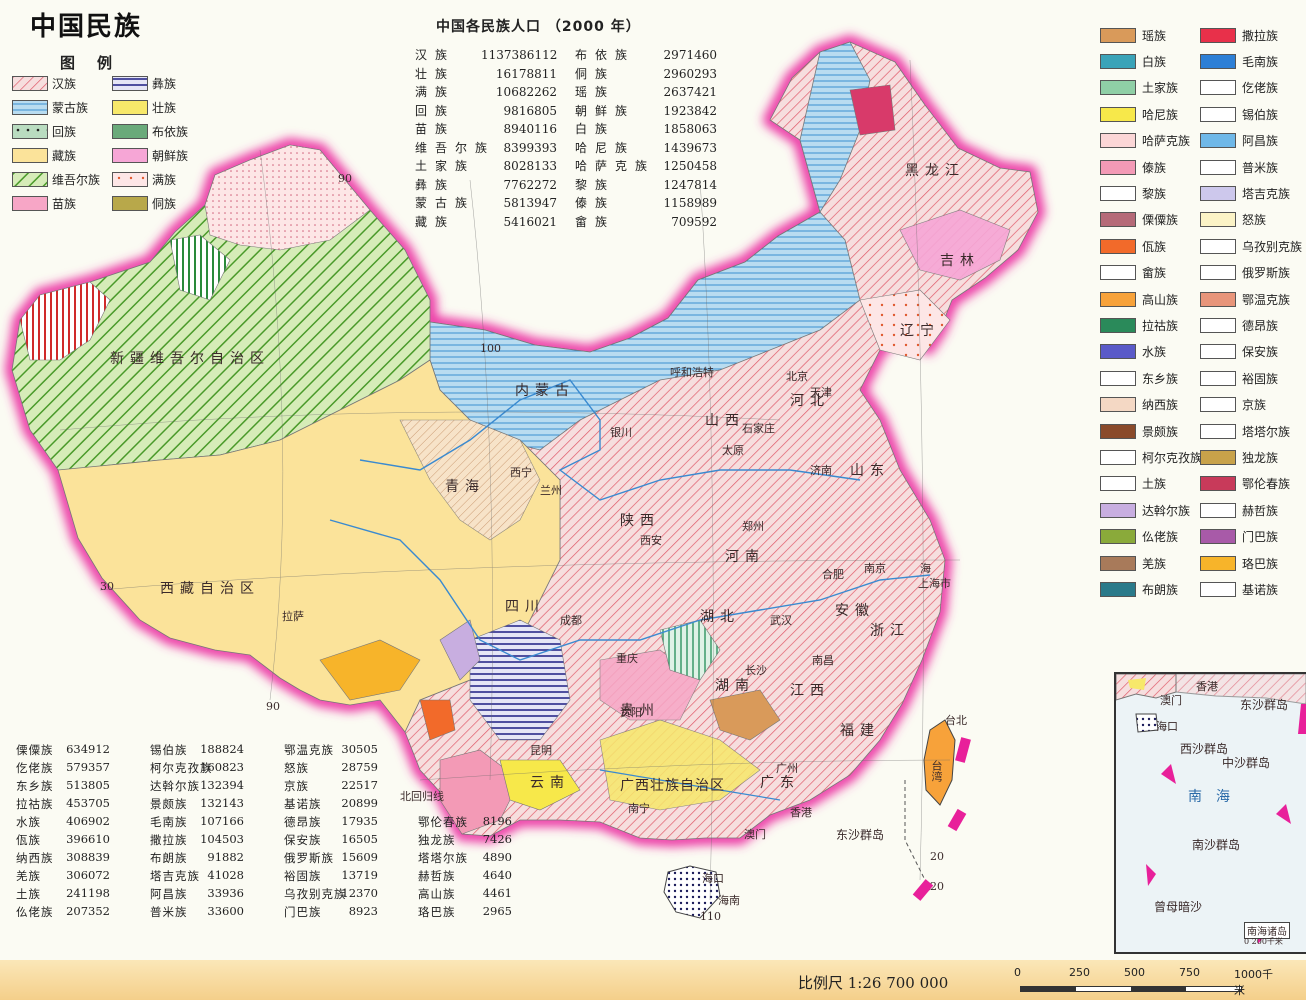 The image size is (1306, 1000). I want to click on label-tianjin: 天津, so click(821, 392).